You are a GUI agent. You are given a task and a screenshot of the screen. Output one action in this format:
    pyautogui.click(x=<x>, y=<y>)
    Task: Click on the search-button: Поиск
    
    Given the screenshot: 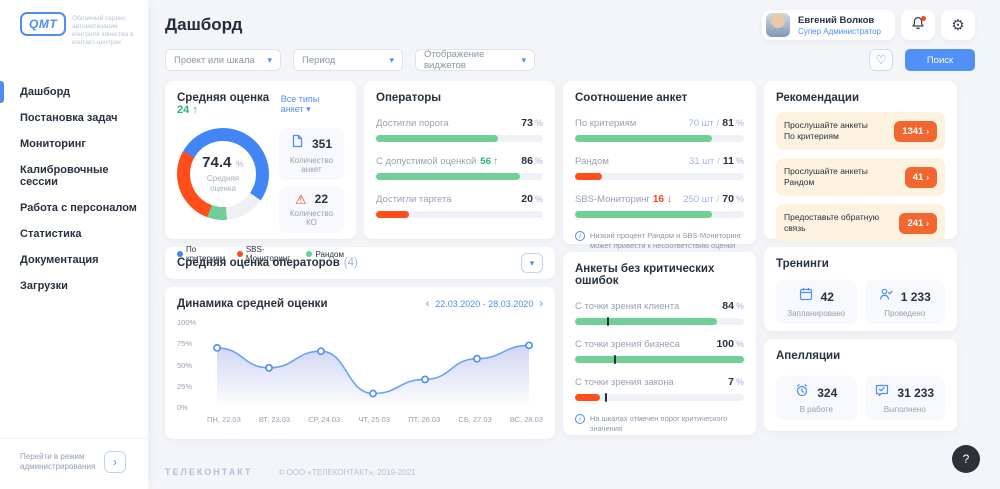 What is the action you would take?
    pyautogui.click(x=940, y=60)
    